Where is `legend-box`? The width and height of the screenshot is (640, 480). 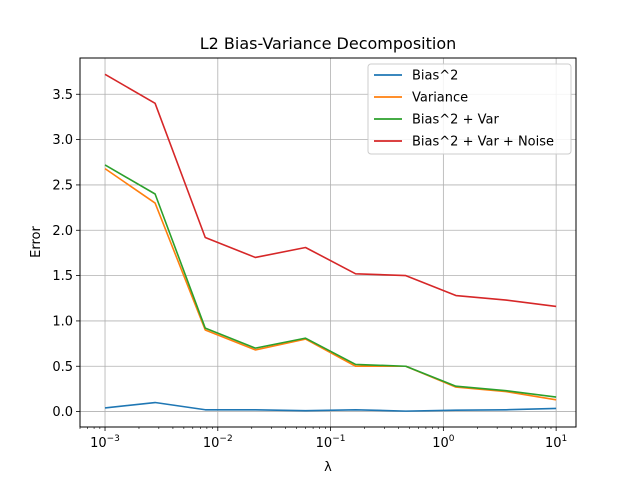
legend-box is located at coordinates (469, 109).